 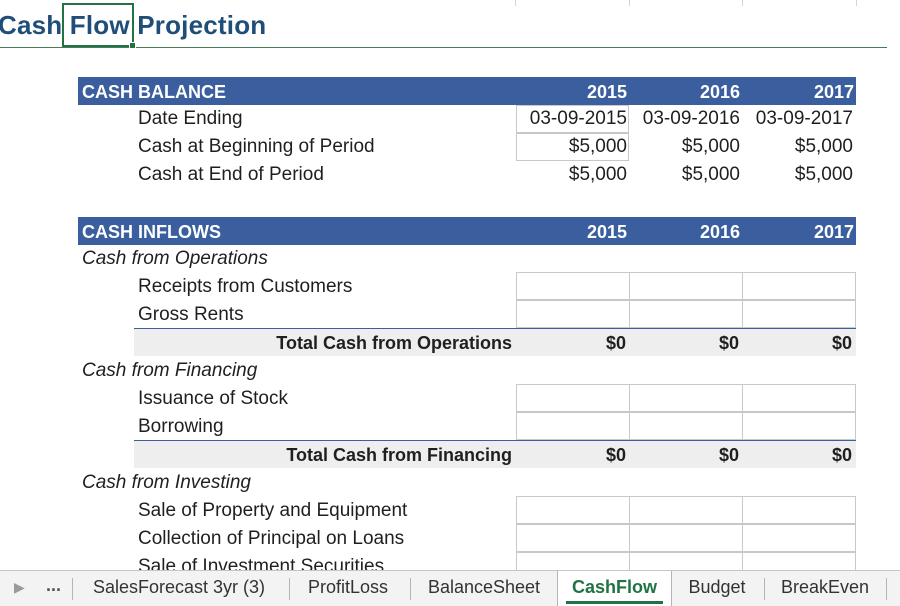 What do you see at coordinates (597, 146) in the screenshot?
I see `cash-beginning-2015: $5,000` at bounding box center [597, 146].